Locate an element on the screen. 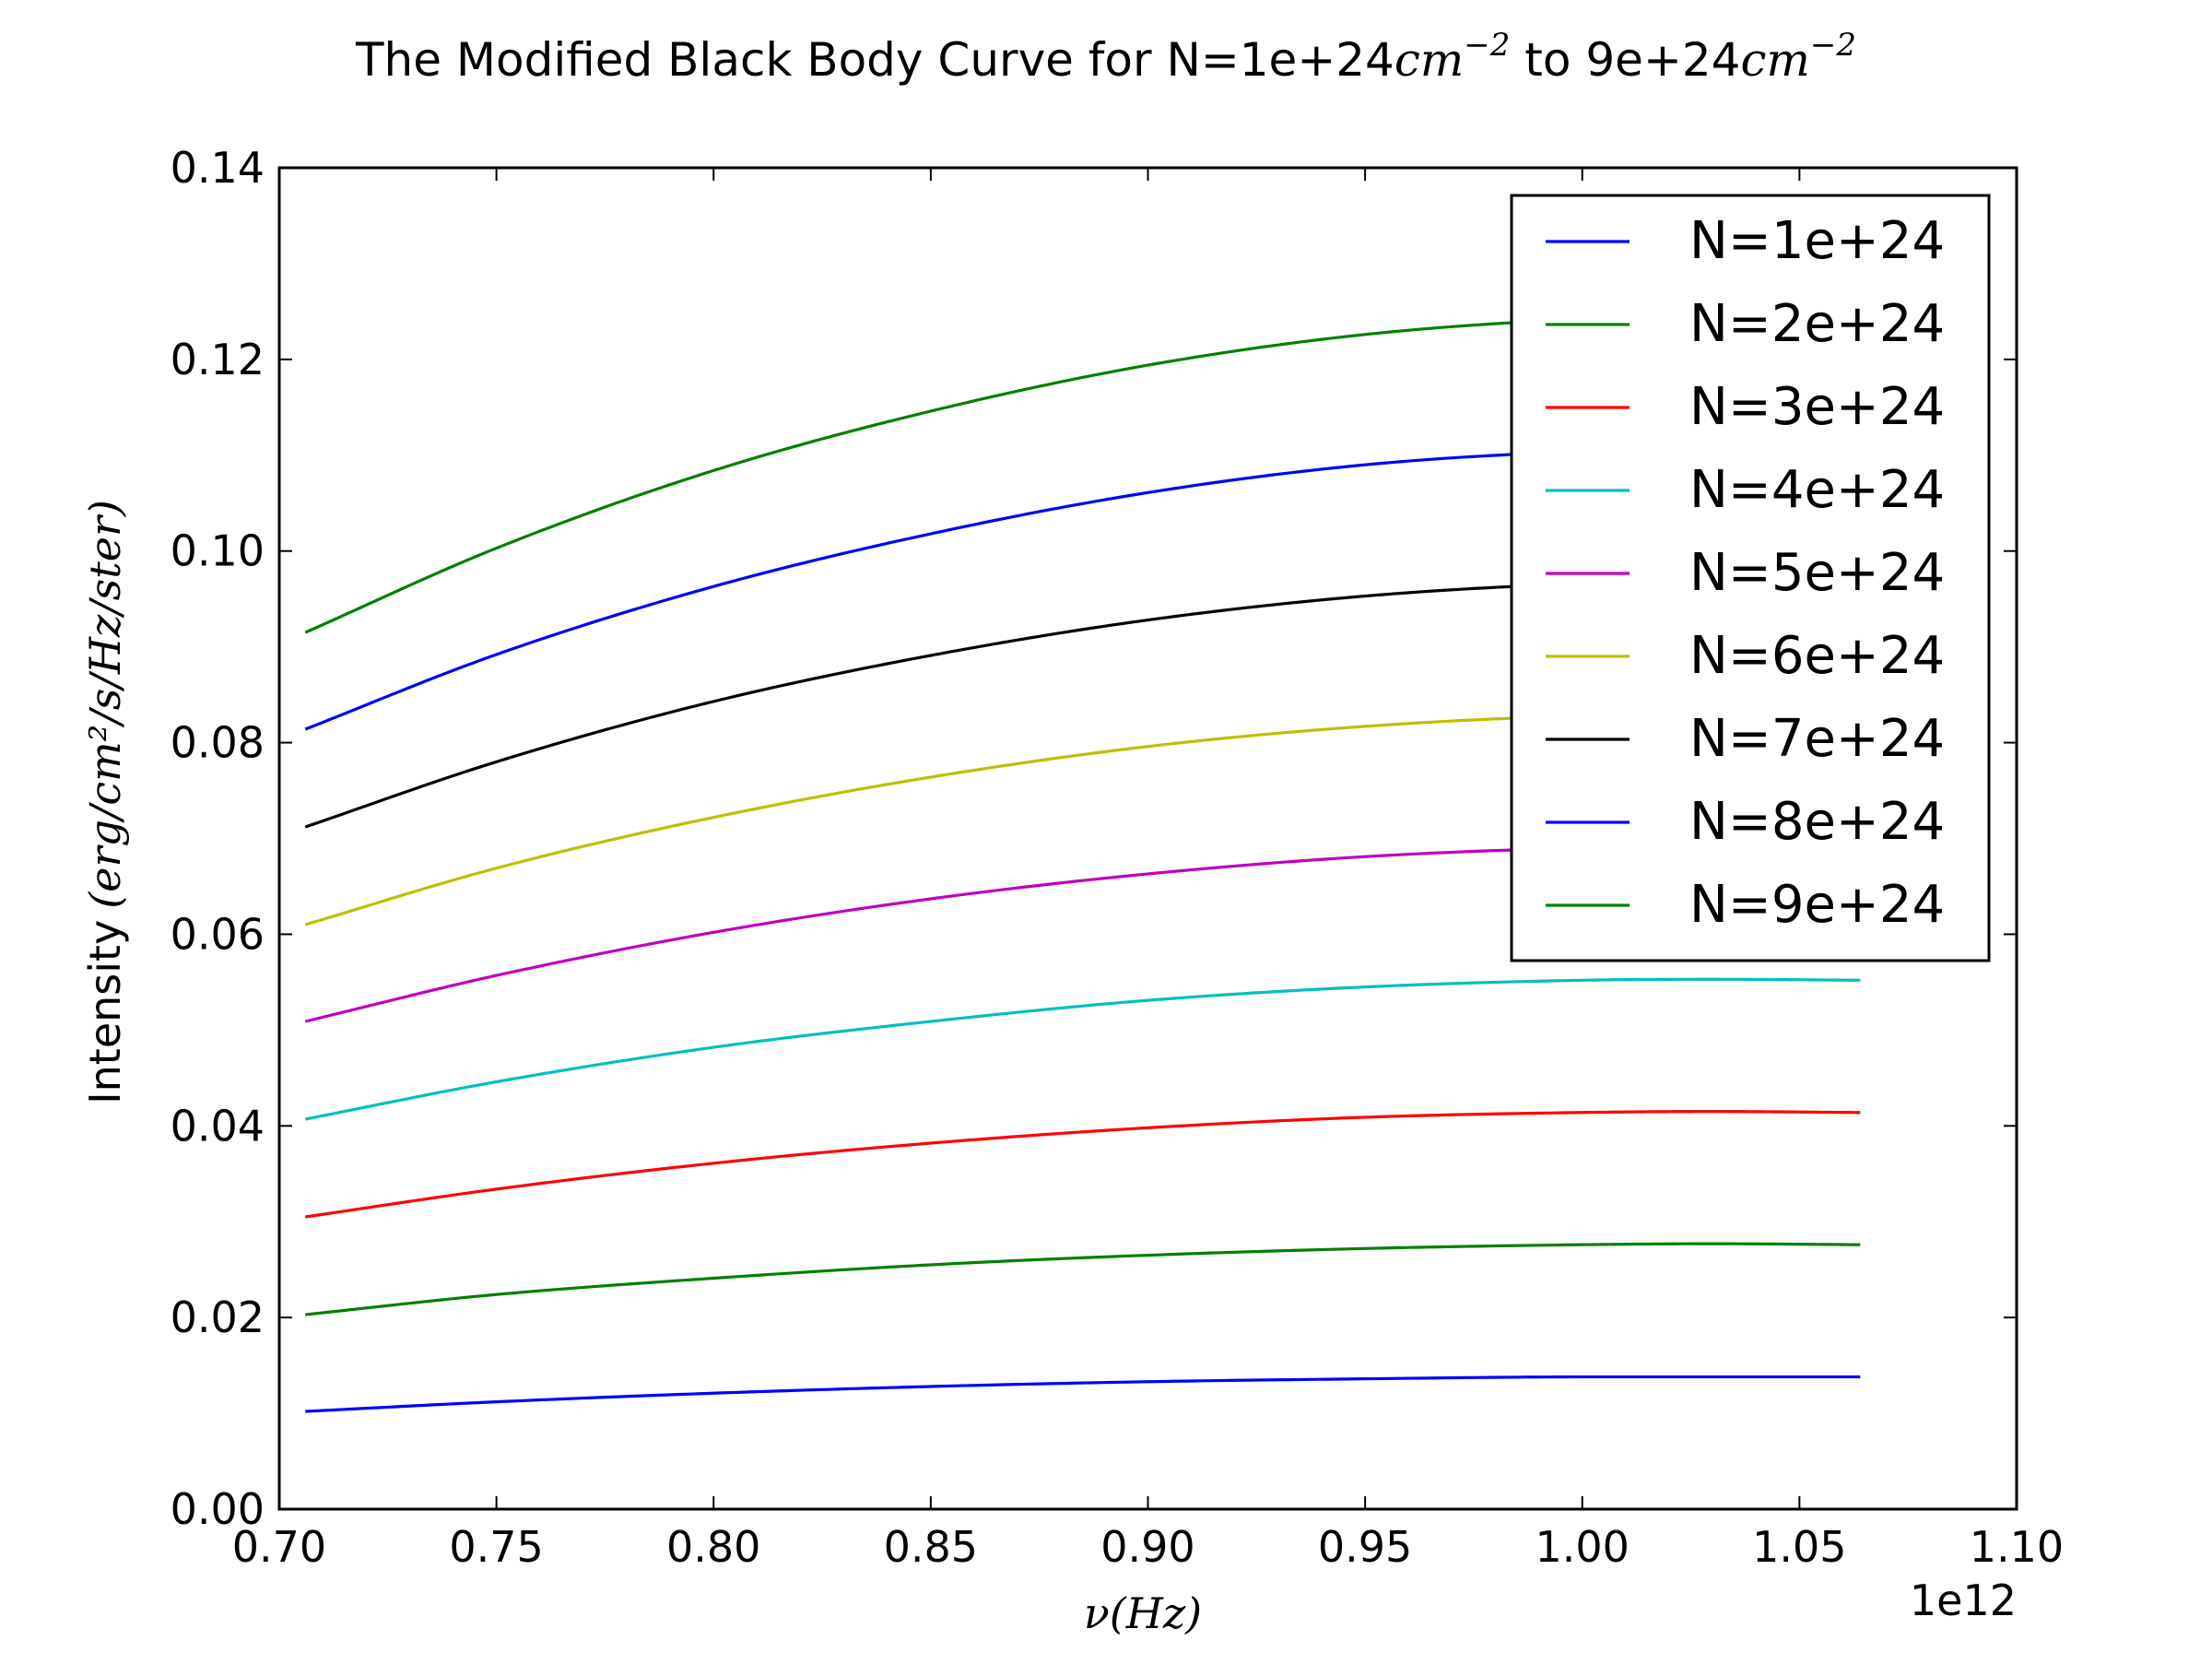 The width and height of the screenshot is (2212, 1664). legend-label: N=7e+24 is located at coordinates (1817, 739).